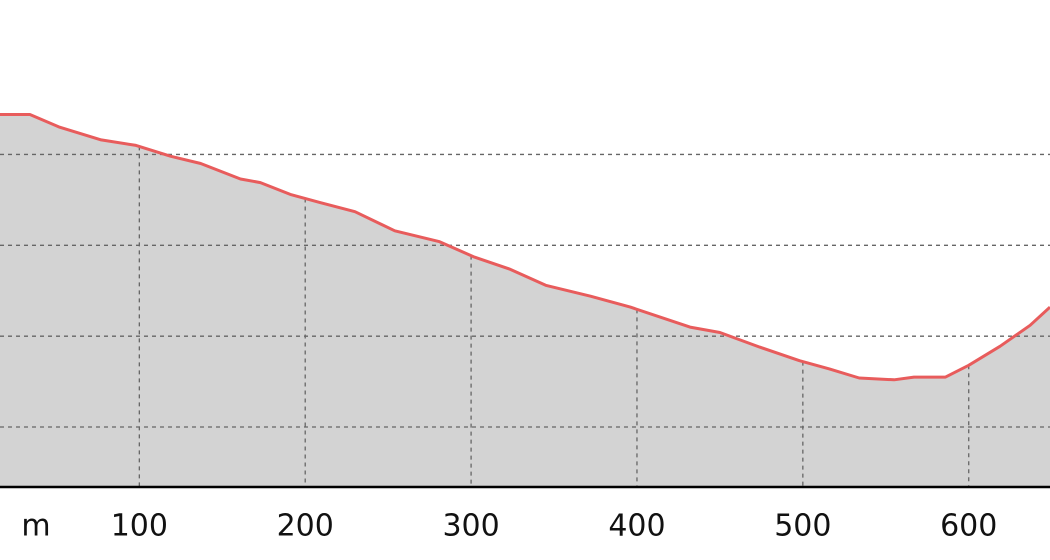 Image resolution: width=1050 pixels, height=560 pixels. What do you see at coordinates (470, 526) in the screenshot?
I see `x-tick-label: 300` at bounding box center [470, 526].